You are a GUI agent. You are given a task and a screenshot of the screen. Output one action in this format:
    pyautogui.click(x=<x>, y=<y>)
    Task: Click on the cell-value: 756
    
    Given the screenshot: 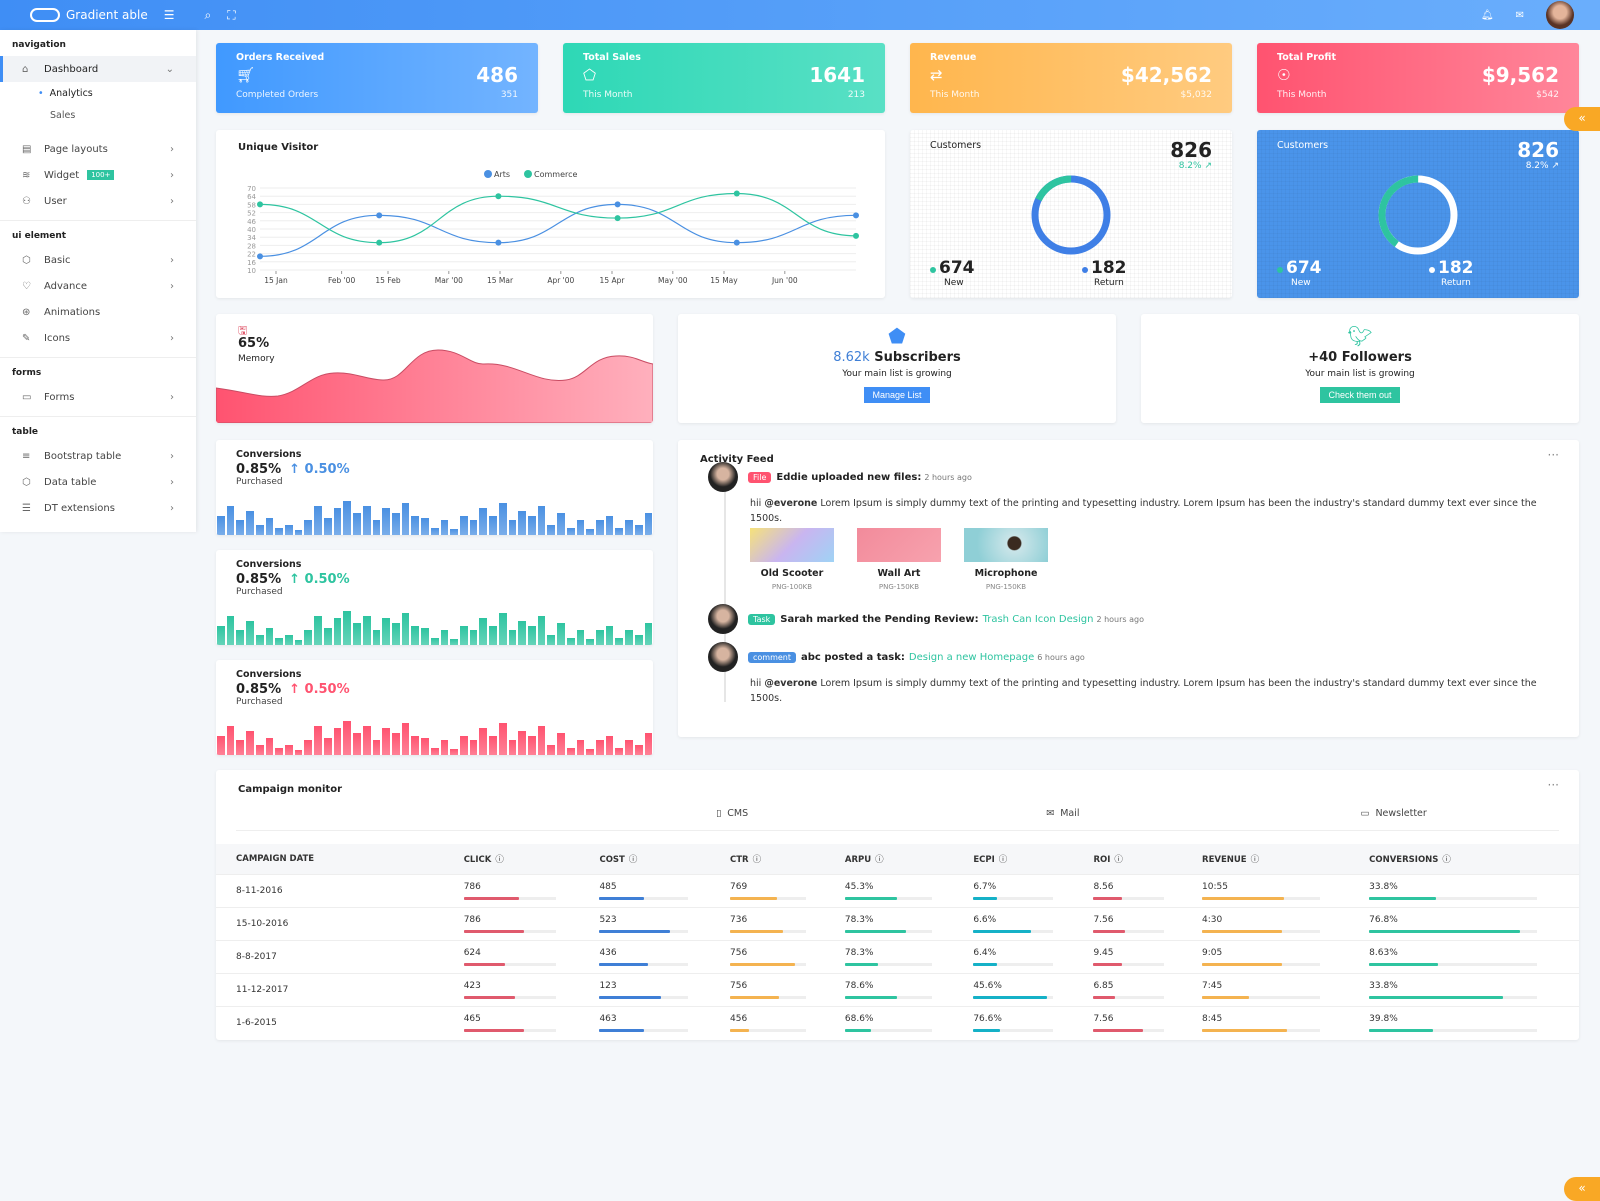 What is the action you would take?
    pyautogui.click(x=739, y=952)
    